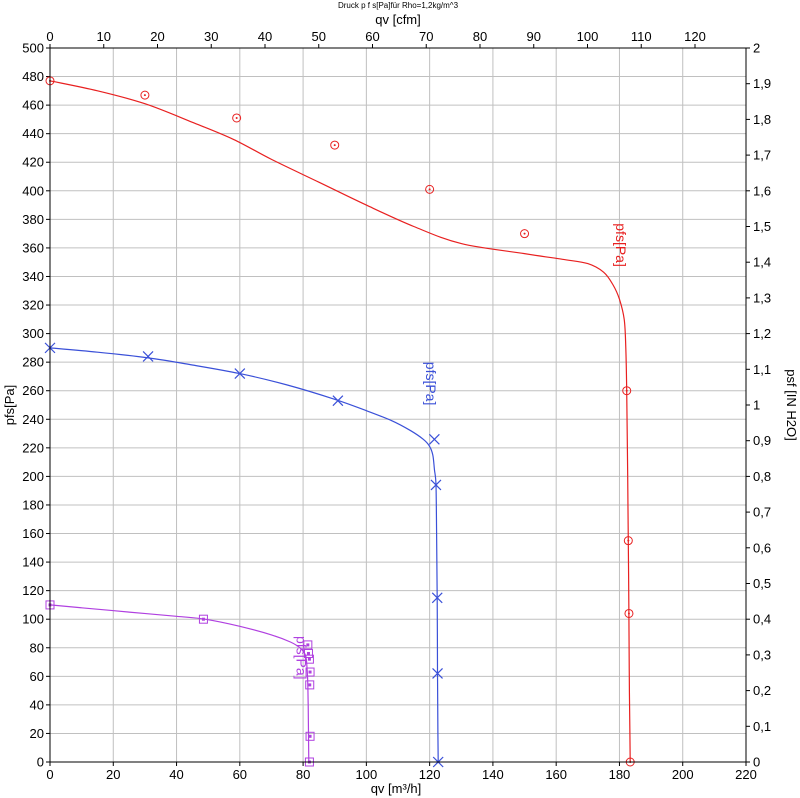  Describe the element at coordinates (396, 788) in the screenshot. I see `x-axis-title: qv [m³/h]` at that location.